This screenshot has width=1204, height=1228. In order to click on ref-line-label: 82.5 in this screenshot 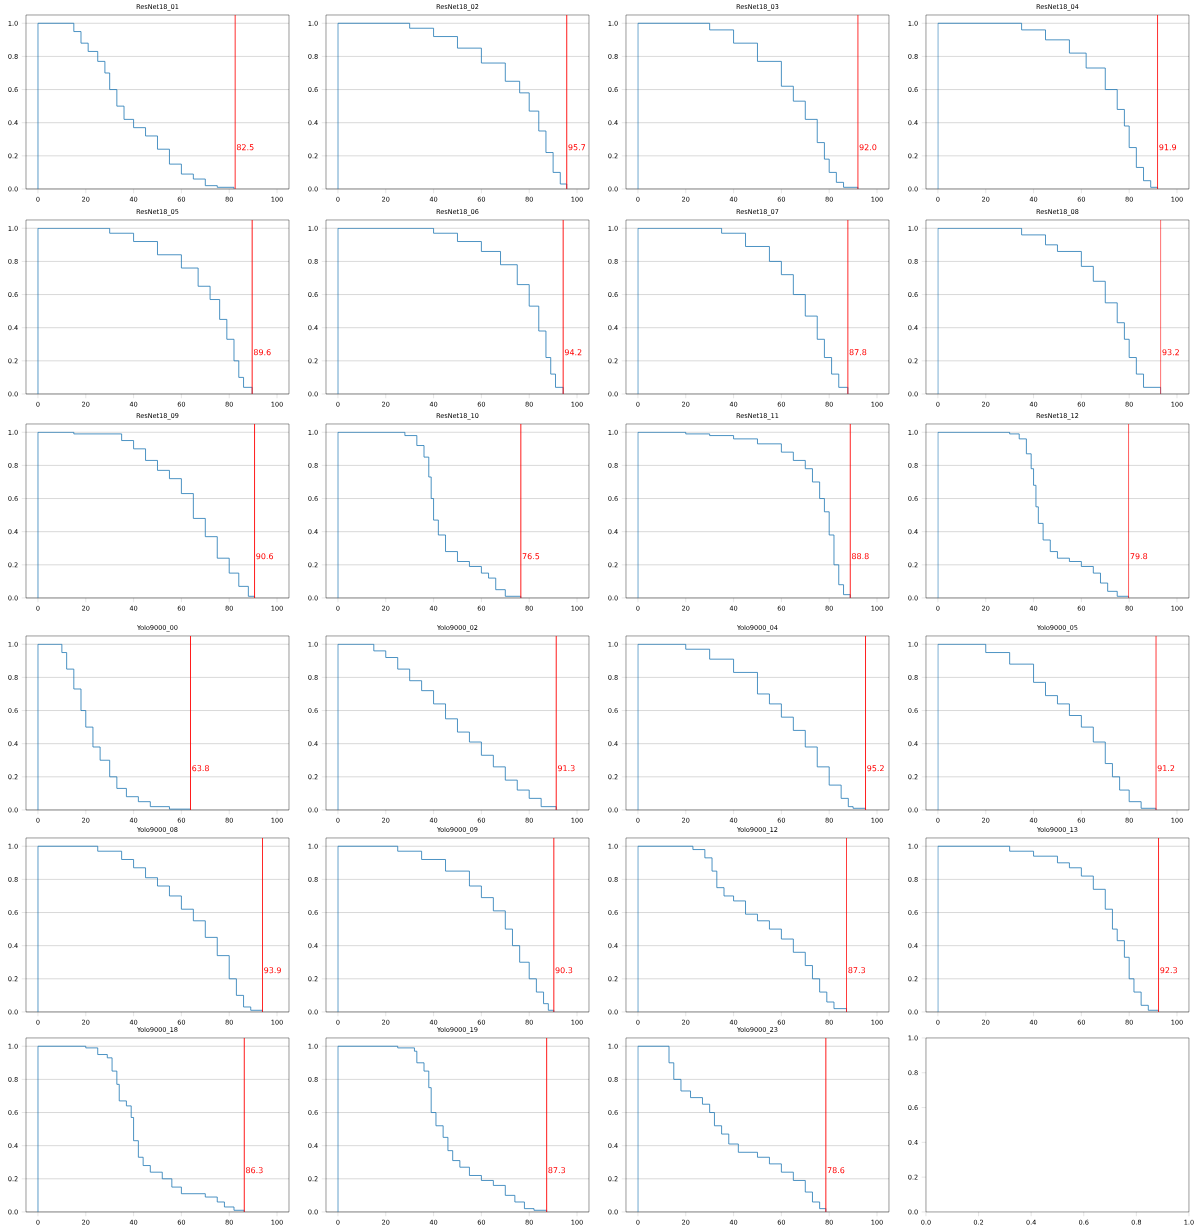, I will do `click(245, 147)`.